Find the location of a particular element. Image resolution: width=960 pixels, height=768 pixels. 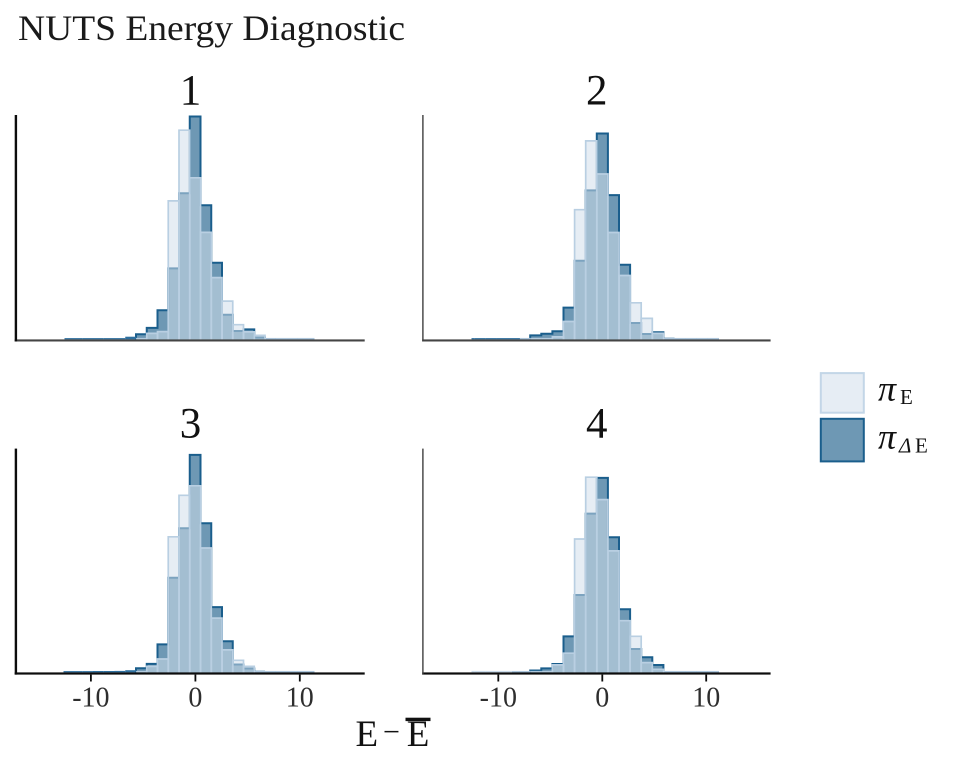

svg-text: NUTS Energy Diagnostic is located at coordinates (211, 28).